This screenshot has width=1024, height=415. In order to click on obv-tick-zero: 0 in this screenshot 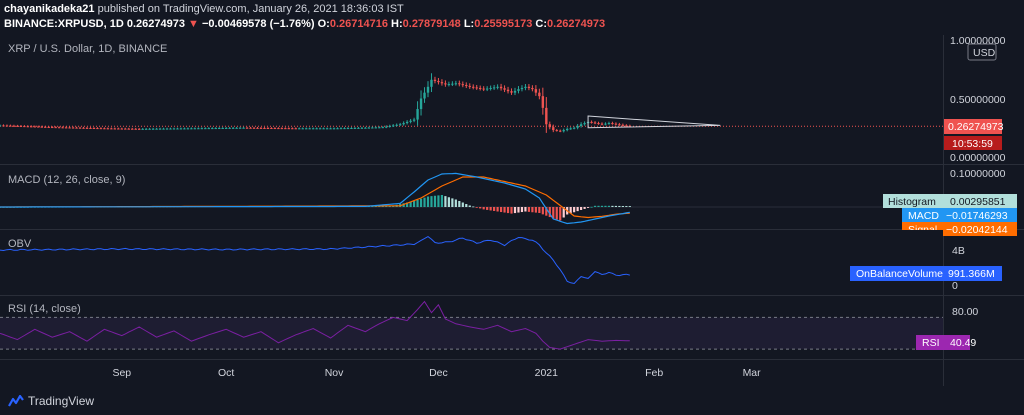, I will do `click(955, 286)`.